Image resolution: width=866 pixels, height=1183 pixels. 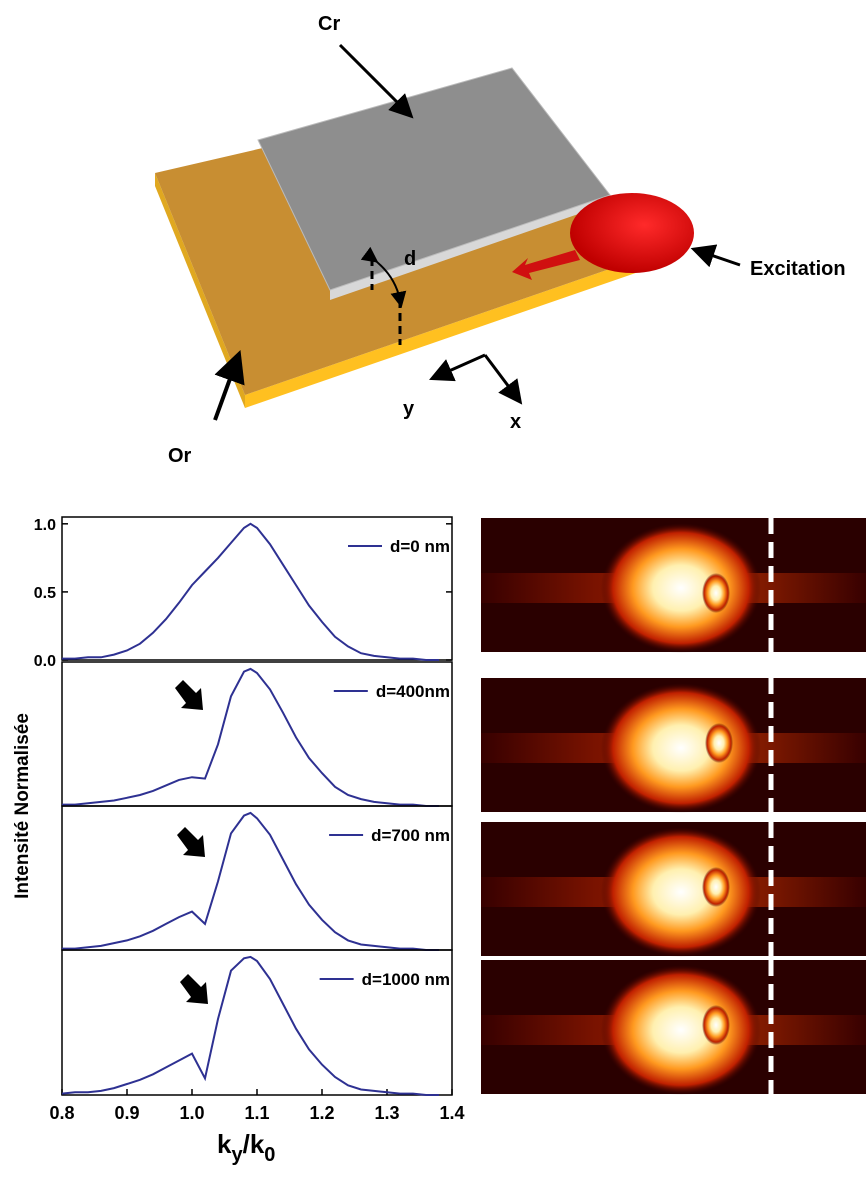 I want to click on dip-arrows, so click(x=191, y=842).